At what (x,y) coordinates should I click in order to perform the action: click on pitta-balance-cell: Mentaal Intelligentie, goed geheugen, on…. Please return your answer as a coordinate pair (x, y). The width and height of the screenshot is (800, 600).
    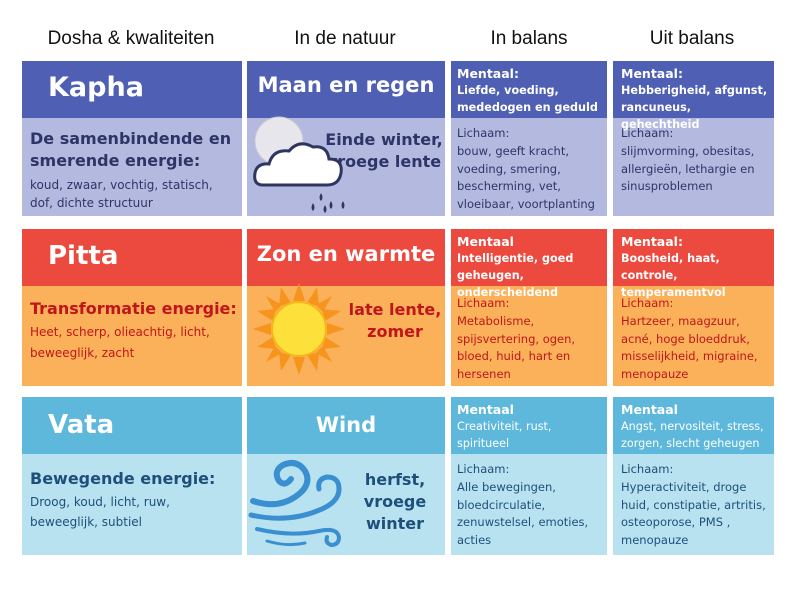
    Looking at the image, I should click on (529, 307).